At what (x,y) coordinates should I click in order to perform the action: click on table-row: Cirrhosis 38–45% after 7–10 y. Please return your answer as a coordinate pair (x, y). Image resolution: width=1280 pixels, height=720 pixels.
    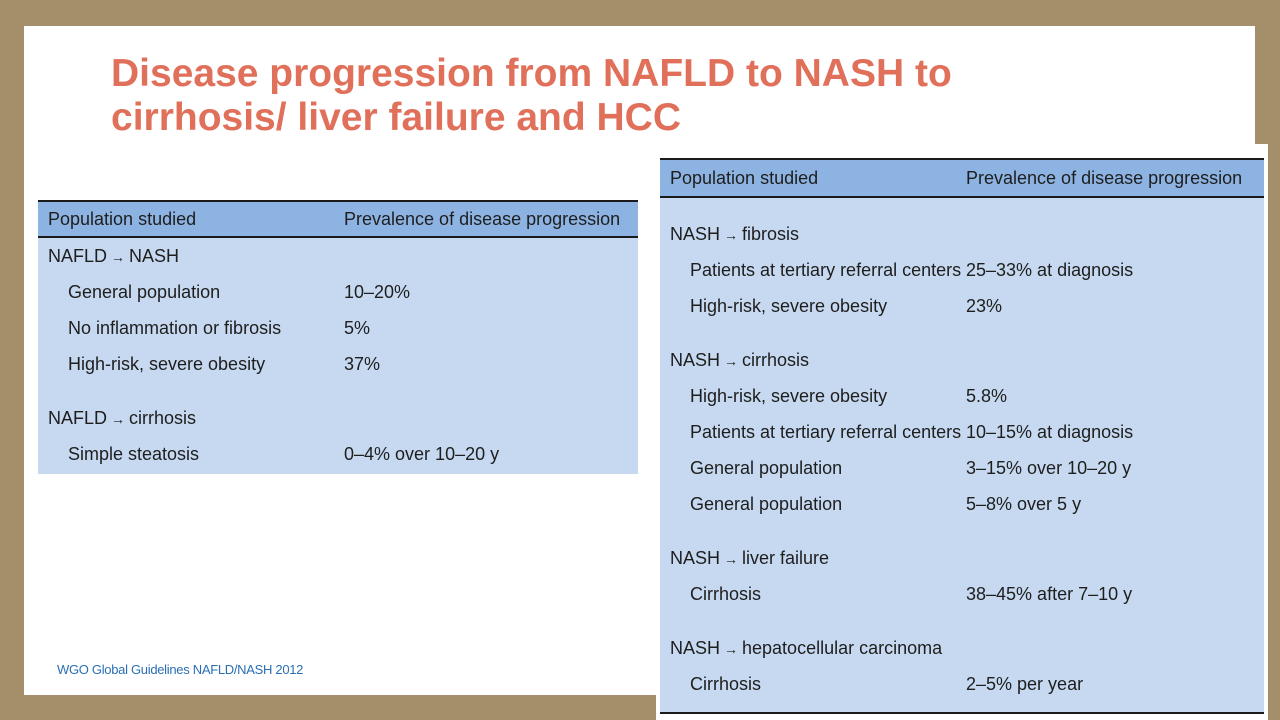
    Looking at the image, I should click on (962, 594).